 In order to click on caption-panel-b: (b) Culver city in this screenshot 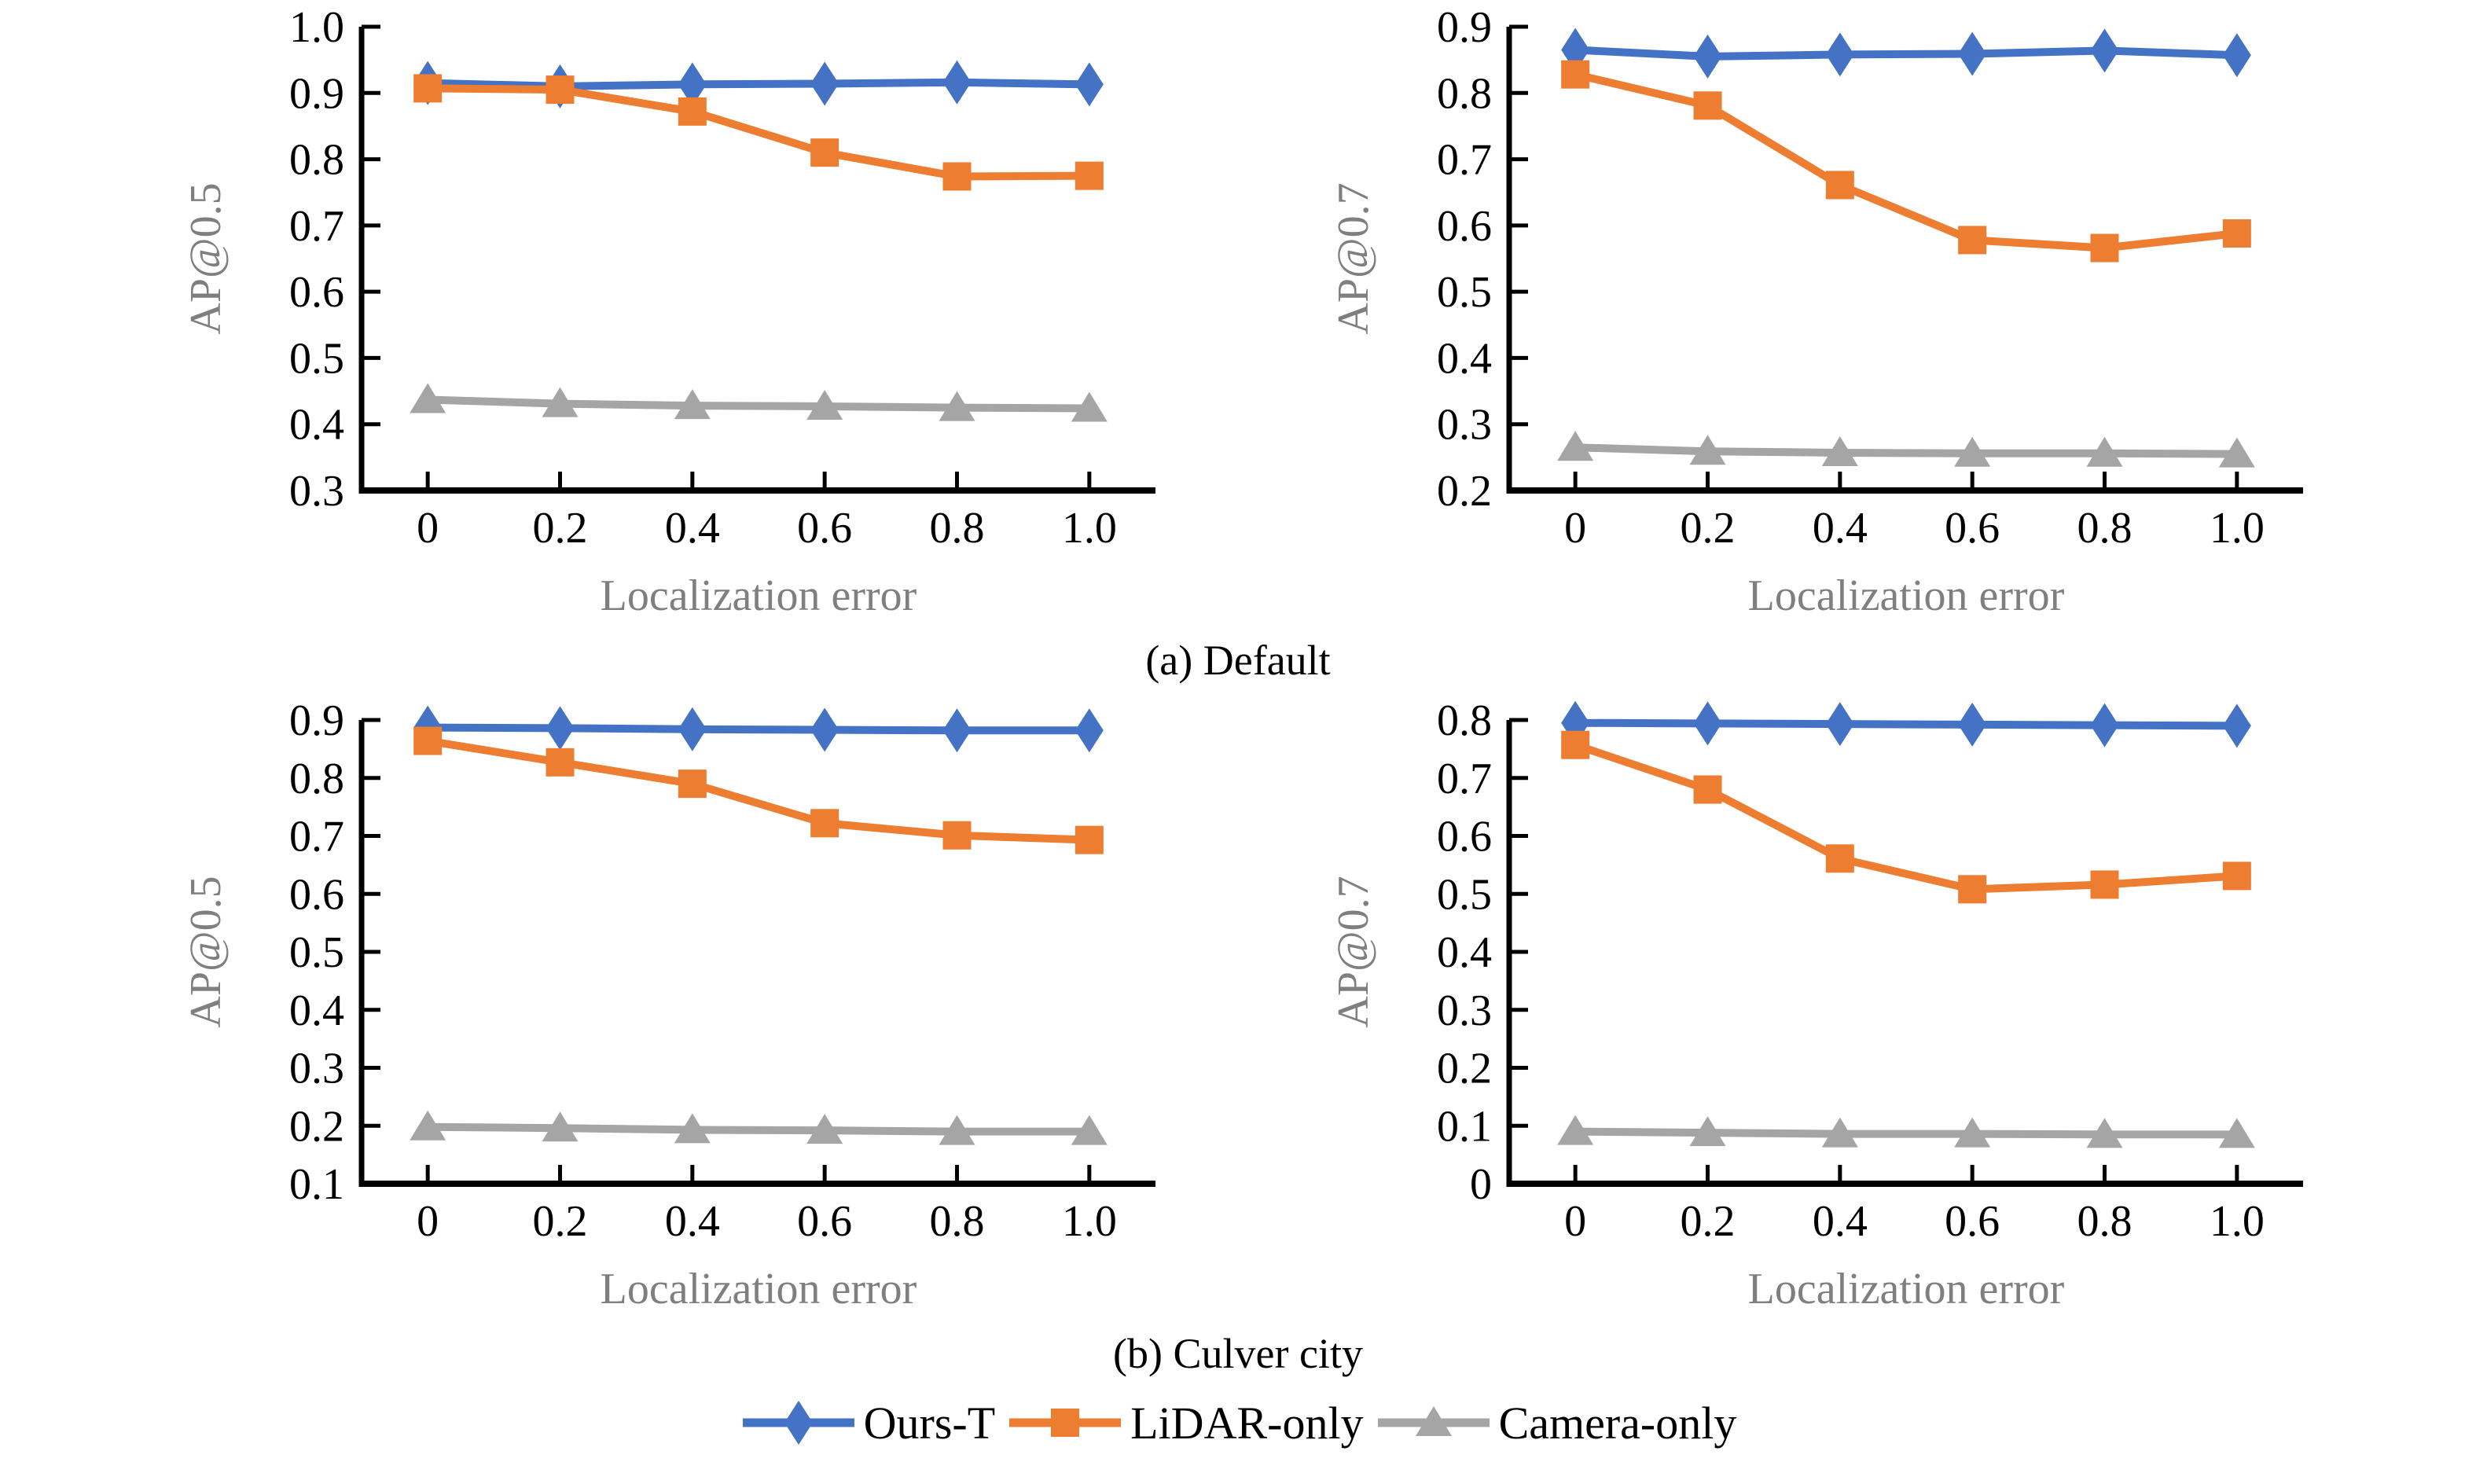, I will do `click(1238, 1353)`.